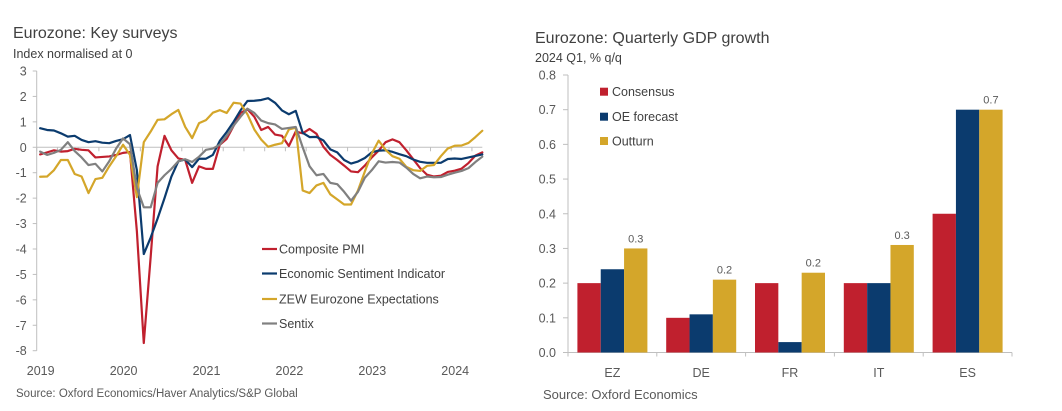 The image size is (1062, 411). I want to click on y-tick-label: 2, so click(23, 97).